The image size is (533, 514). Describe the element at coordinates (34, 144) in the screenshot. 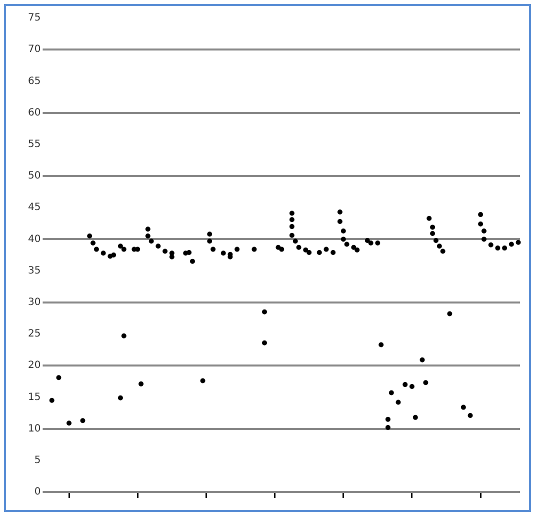

I see `y-tick-label: 55` at that location.